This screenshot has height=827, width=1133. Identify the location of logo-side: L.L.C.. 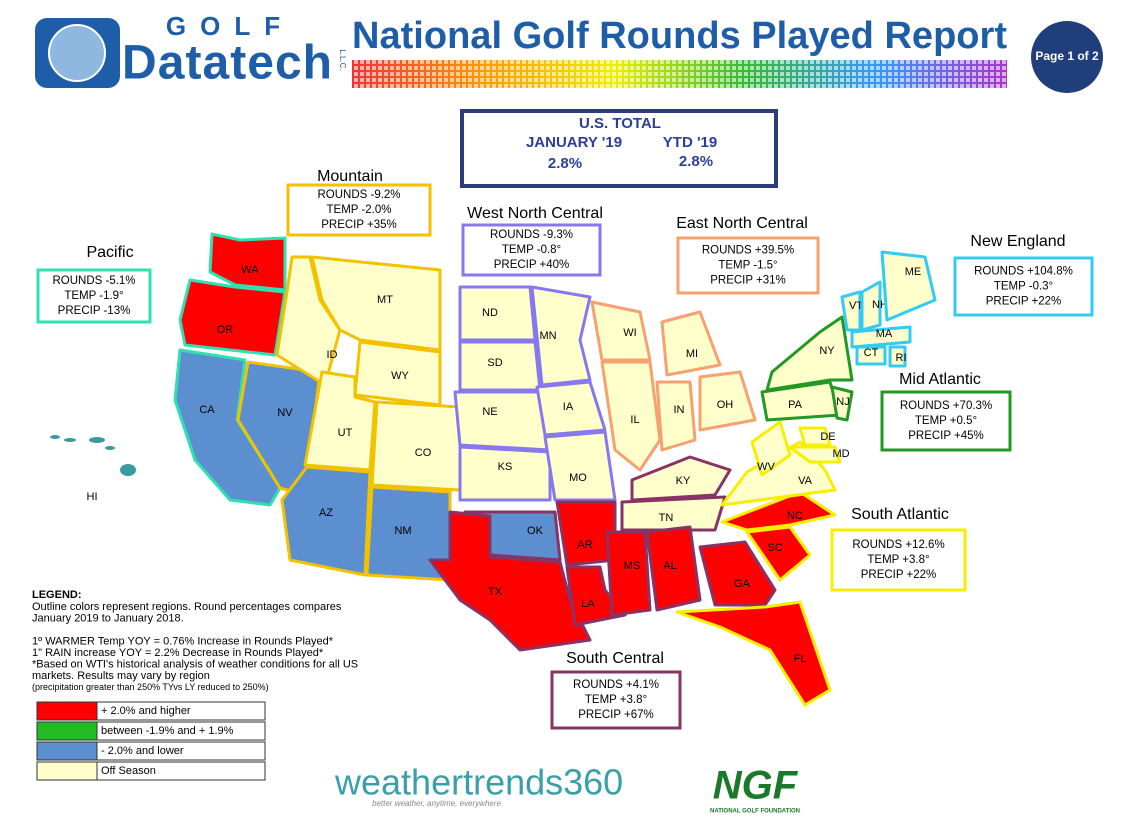
(342, 59).